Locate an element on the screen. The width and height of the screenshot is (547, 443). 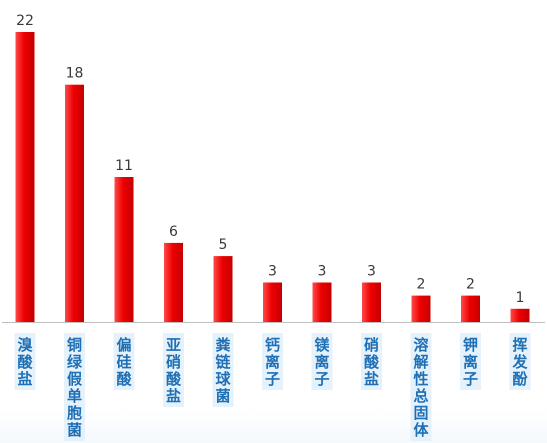
x-tick-label: 铜绿假单胞菌 is located at coordinates (74, 387).